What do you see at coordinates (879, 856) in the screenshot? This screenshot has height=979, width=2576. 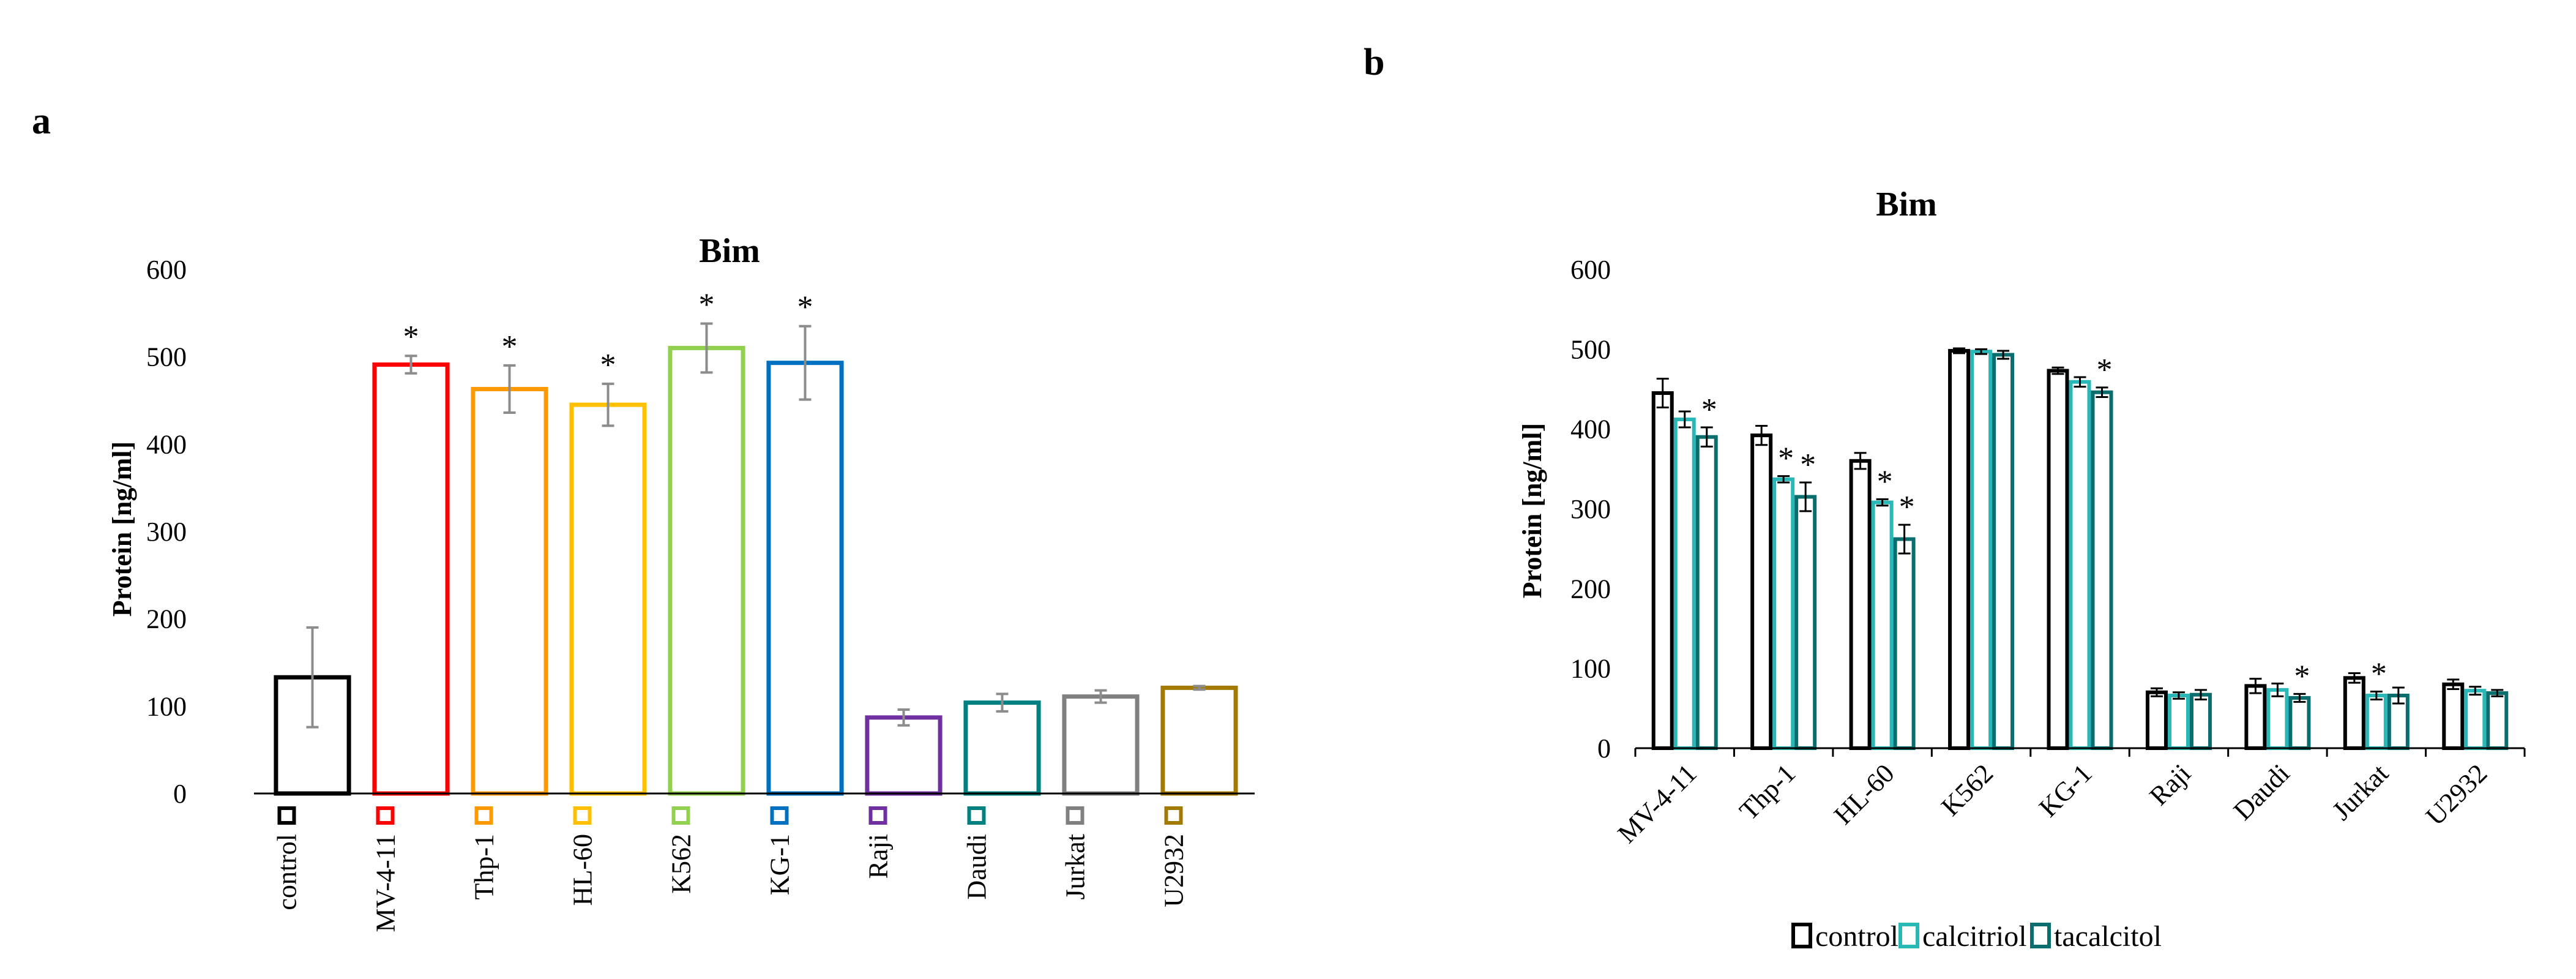 I see `chart-a-category-label: Raji` at bounding box center [879, 856].